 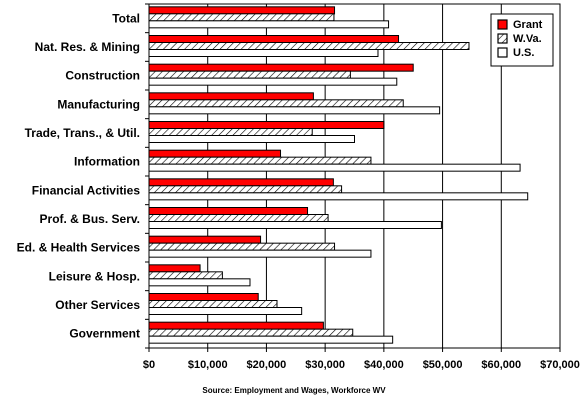 I want to click on category-label: Construction, so click(x=102, y=76).